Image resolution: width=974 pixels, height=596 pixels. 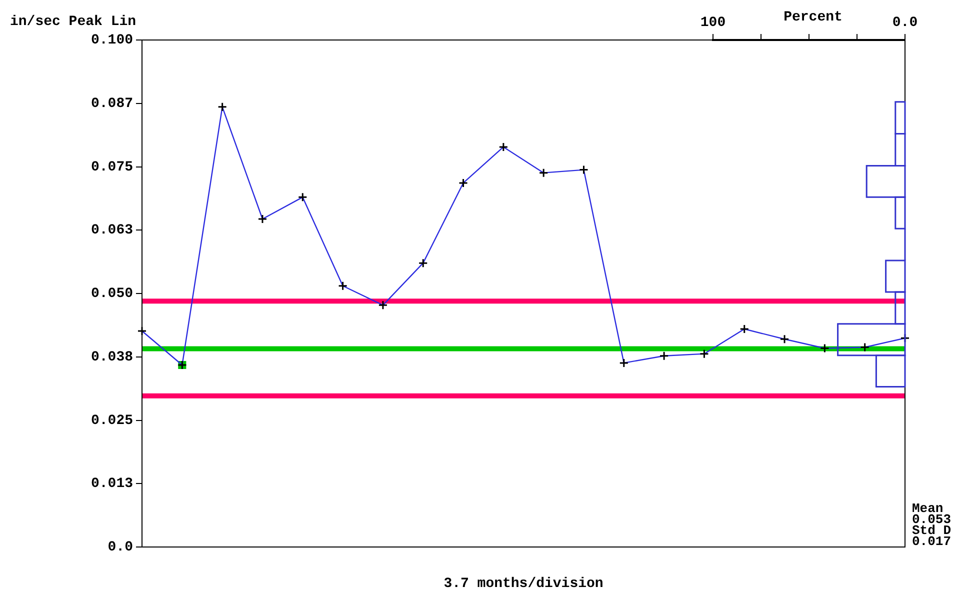 What do you see at coordinates (524, 584) in the screenshot?
I see `x-axis-title: 3.7 months/division` at bounding box center [524, 584].